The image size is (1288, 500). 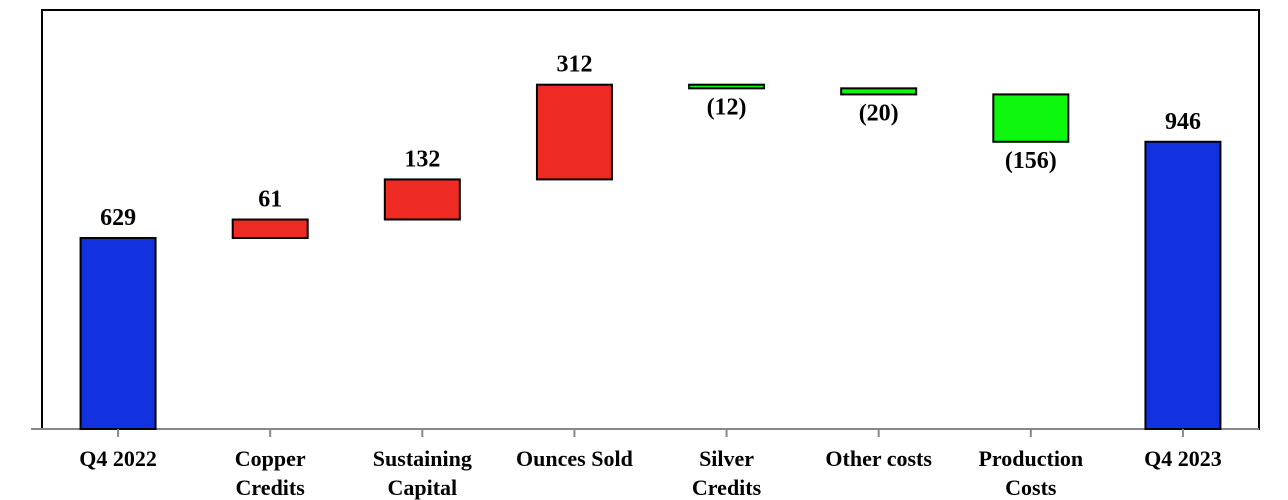 What do you see at coordinates (1031, 161) in the screenshot?
I see `data-label-6: (156)` at bounding box center [1031, 161].